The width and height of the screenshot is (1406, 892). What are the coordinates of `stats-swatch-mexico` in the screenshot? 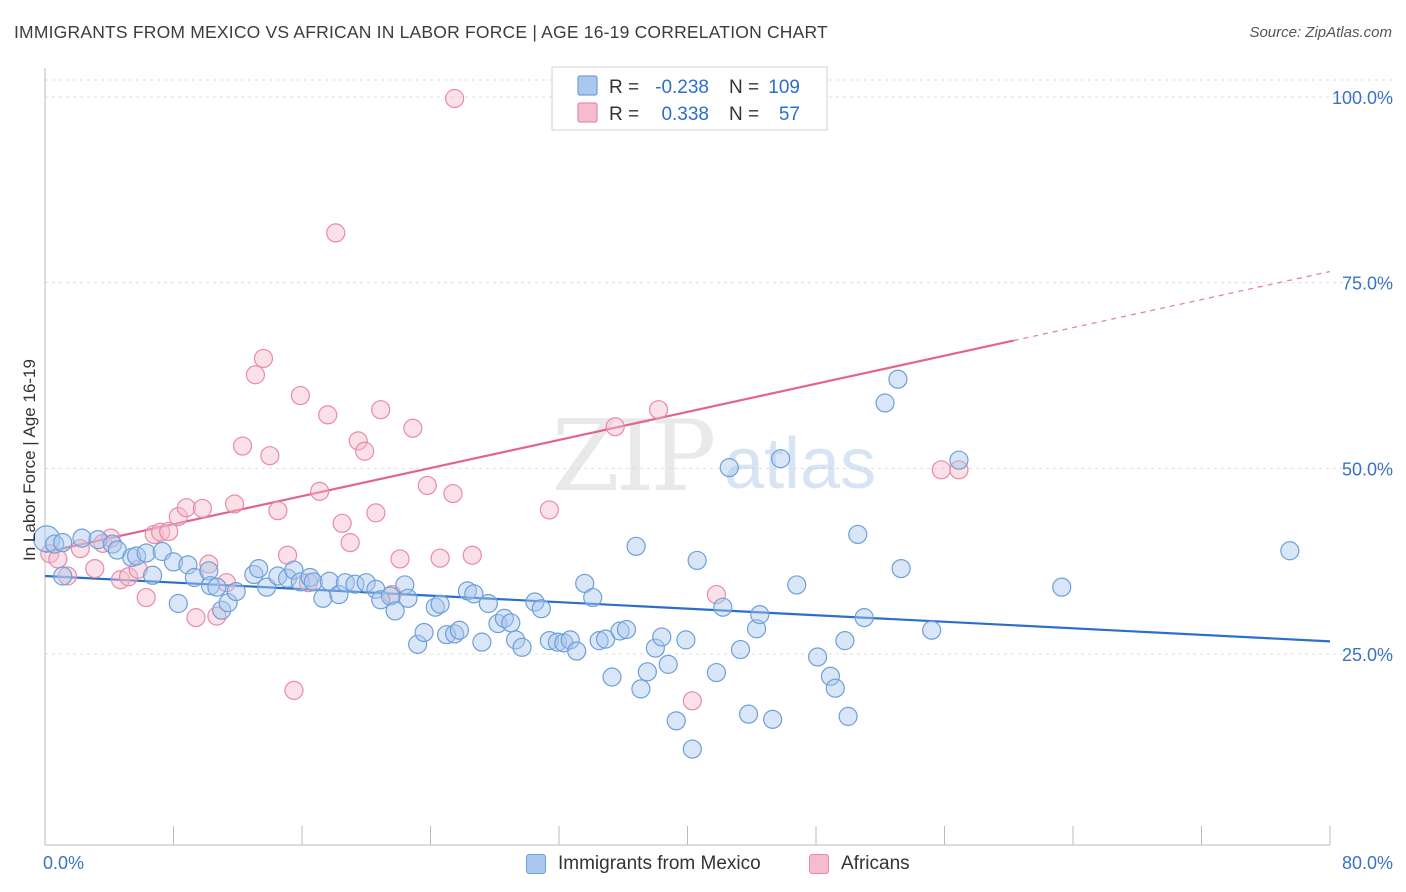 It's located at (587, 85).